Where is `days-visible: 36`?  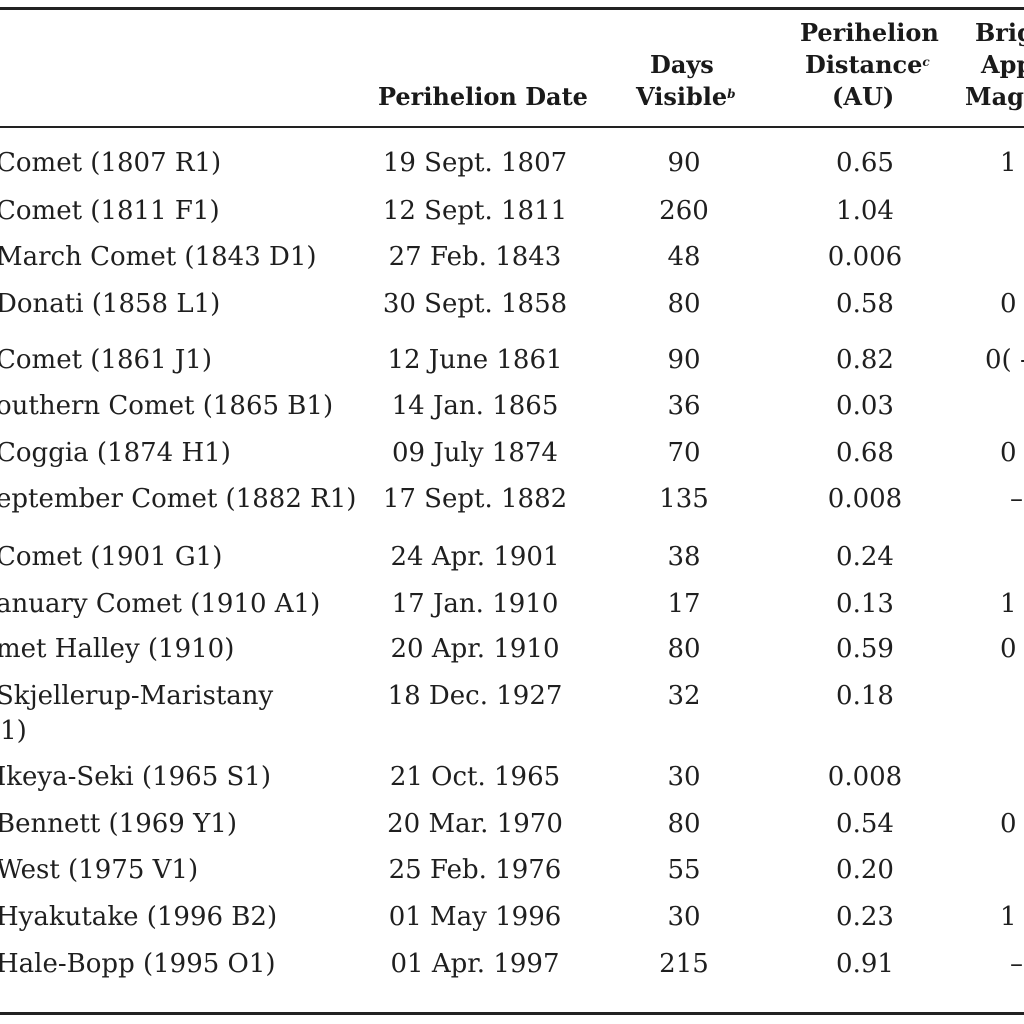
days-visible: 36 is located at coordinates (684, 406).